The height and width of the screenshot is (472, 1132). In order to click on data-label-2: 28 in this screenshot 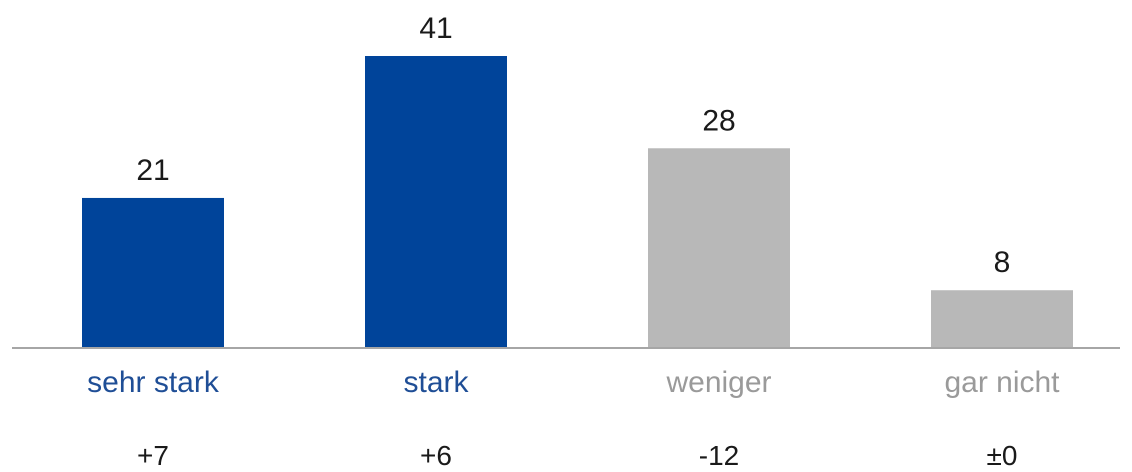, I will do `click(718, 120)`.